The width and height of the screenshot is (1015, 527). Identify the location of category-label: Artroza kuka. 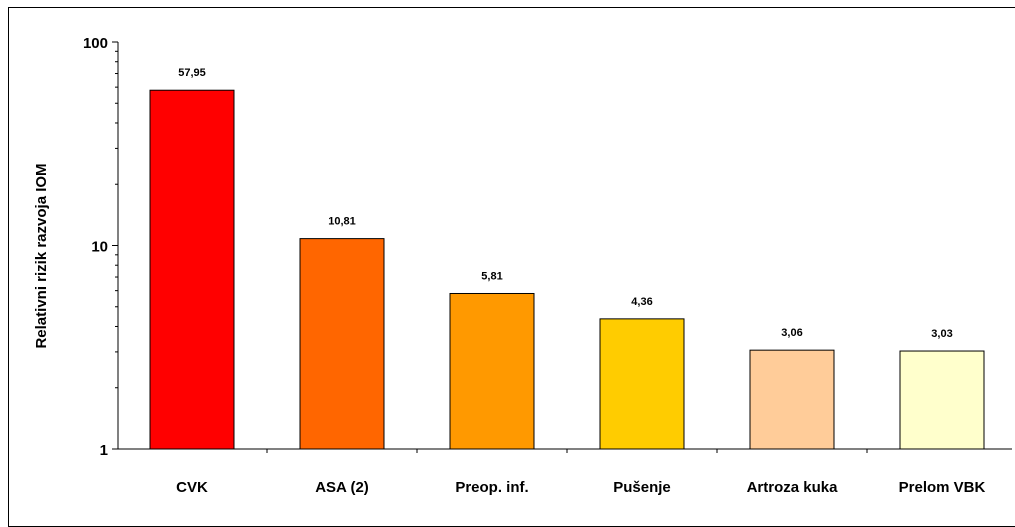
(793, 487).